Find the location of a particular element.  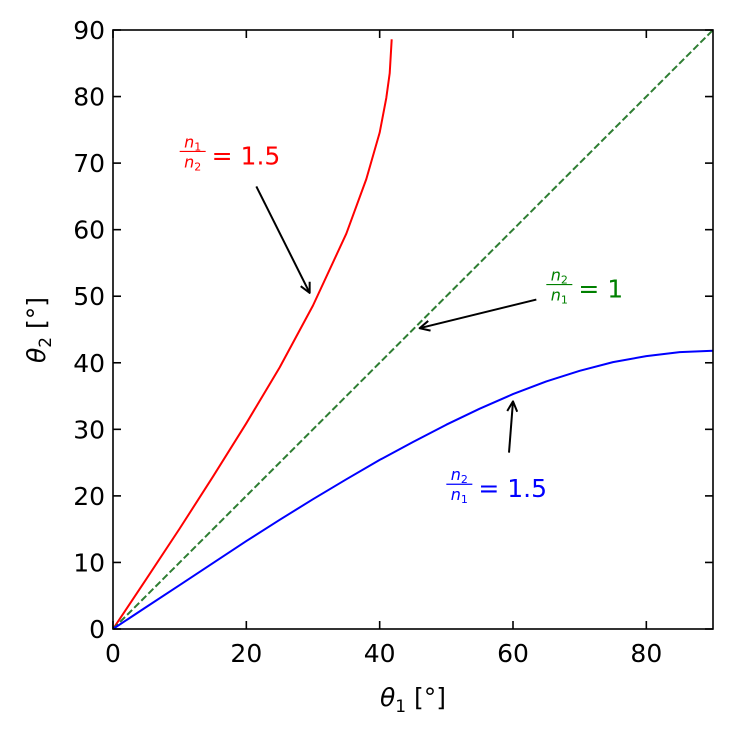

fraction-denominator: n2 is located at coordinates (192, 162).